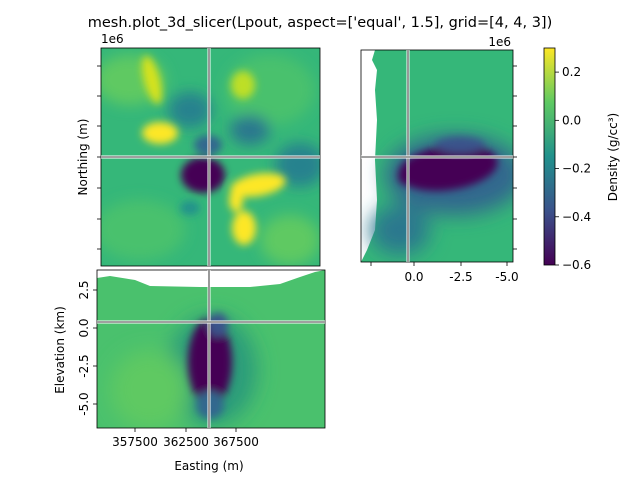  Describe the element at coordinates (84, 403) in the screenshot. I see `elev-ytick-3: -5.0` at that location.